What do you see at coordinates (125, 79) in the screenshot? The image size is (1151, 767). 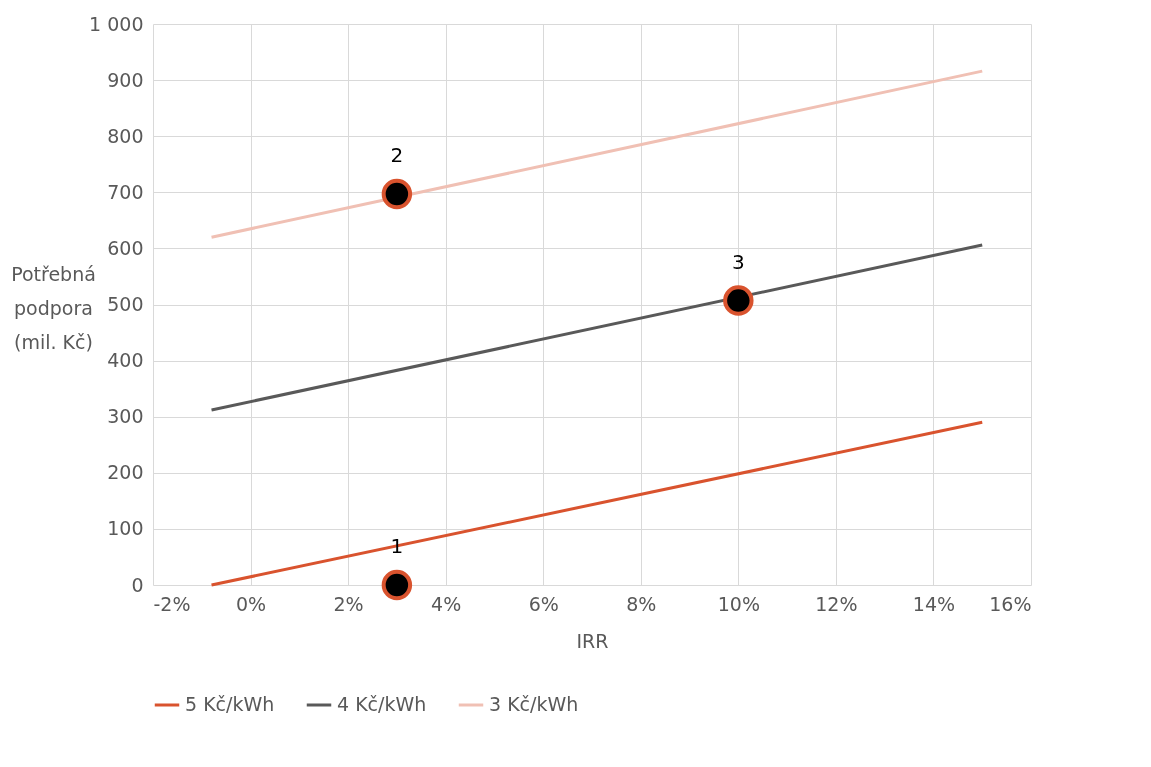 I see `y-tick-label: 900` at bounding box center [125, 79].